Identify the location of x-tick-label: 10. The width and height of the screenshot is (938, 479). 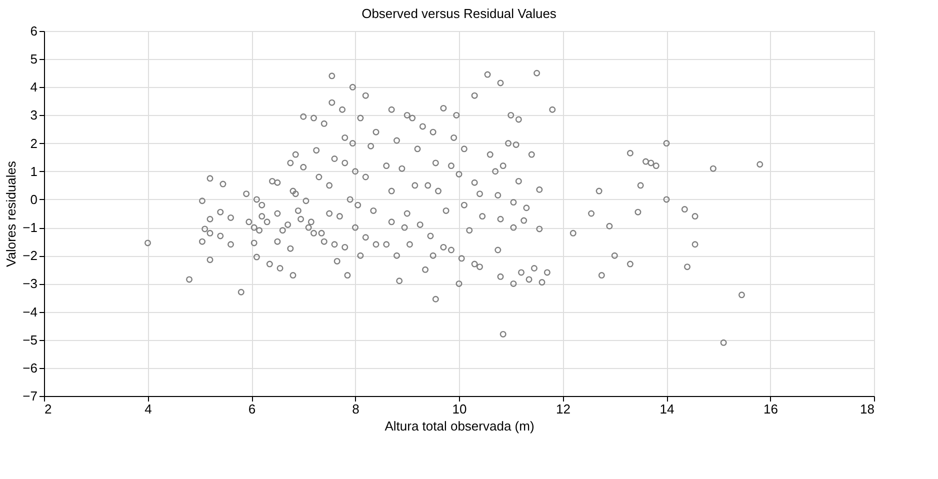
(459, 409).